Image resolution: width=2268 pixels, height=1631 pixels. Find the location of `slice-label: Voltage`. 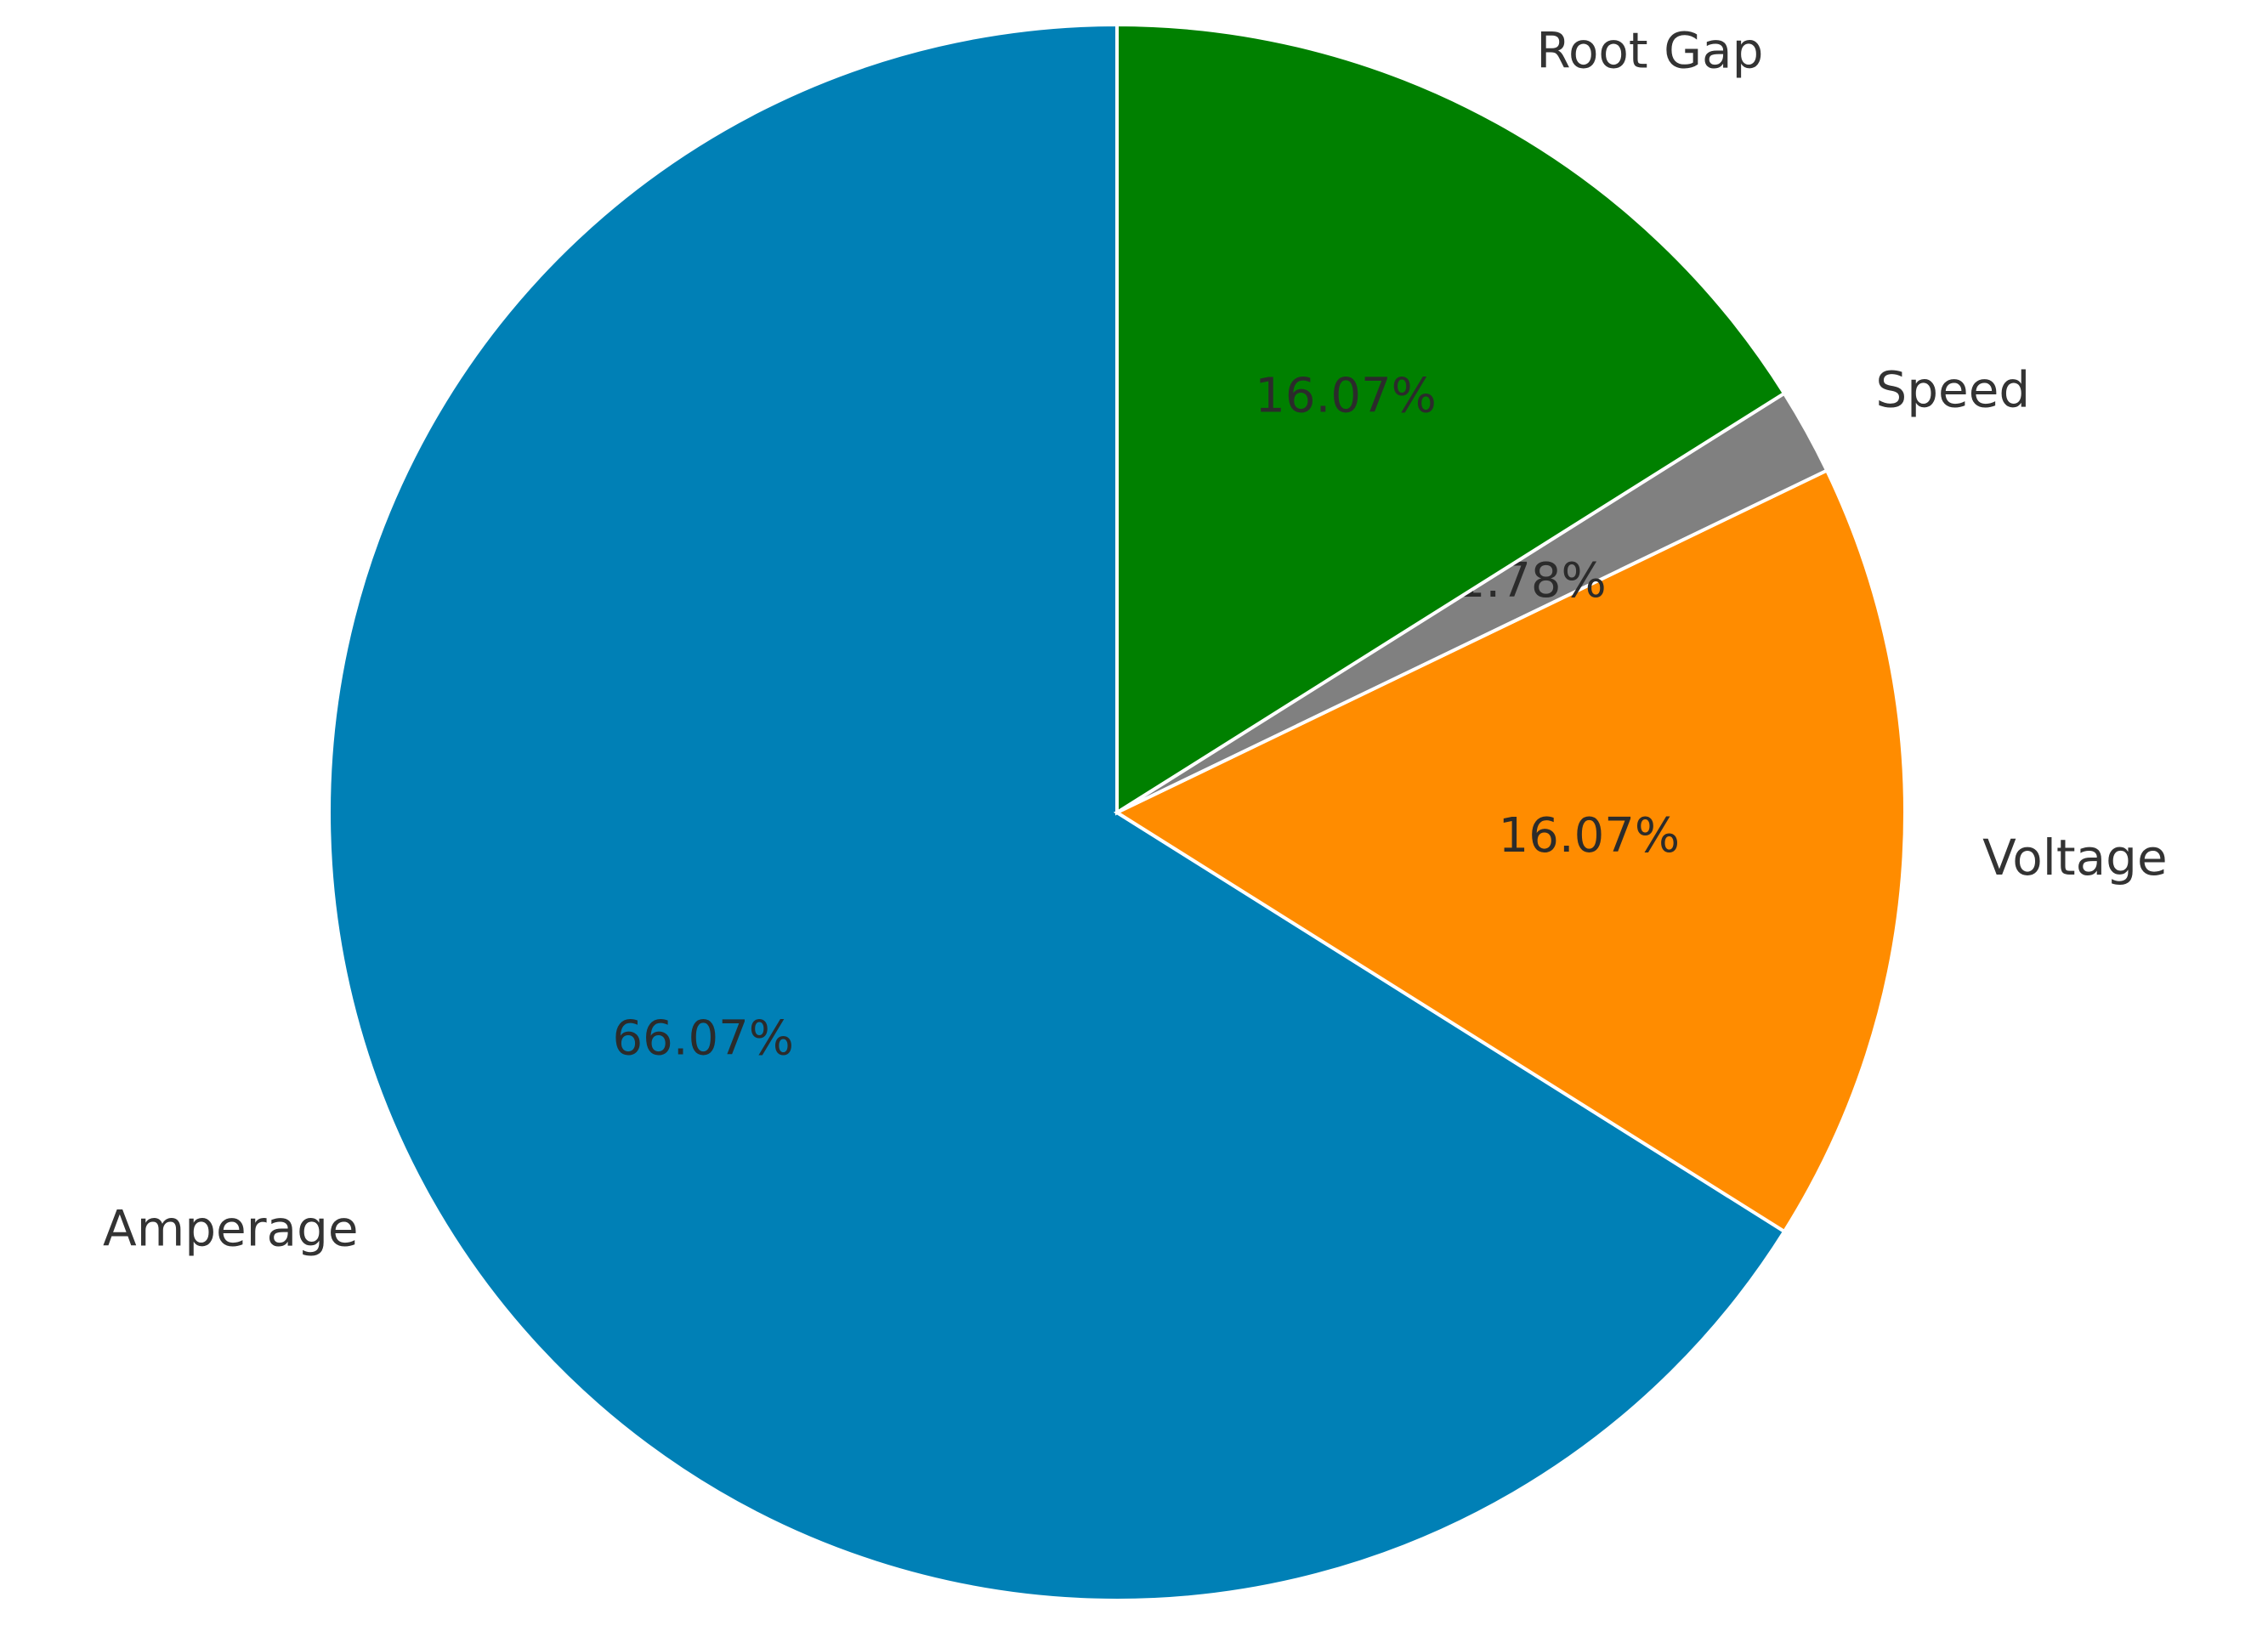

slice-label: Voltage is located at coordinates (2075, 857).